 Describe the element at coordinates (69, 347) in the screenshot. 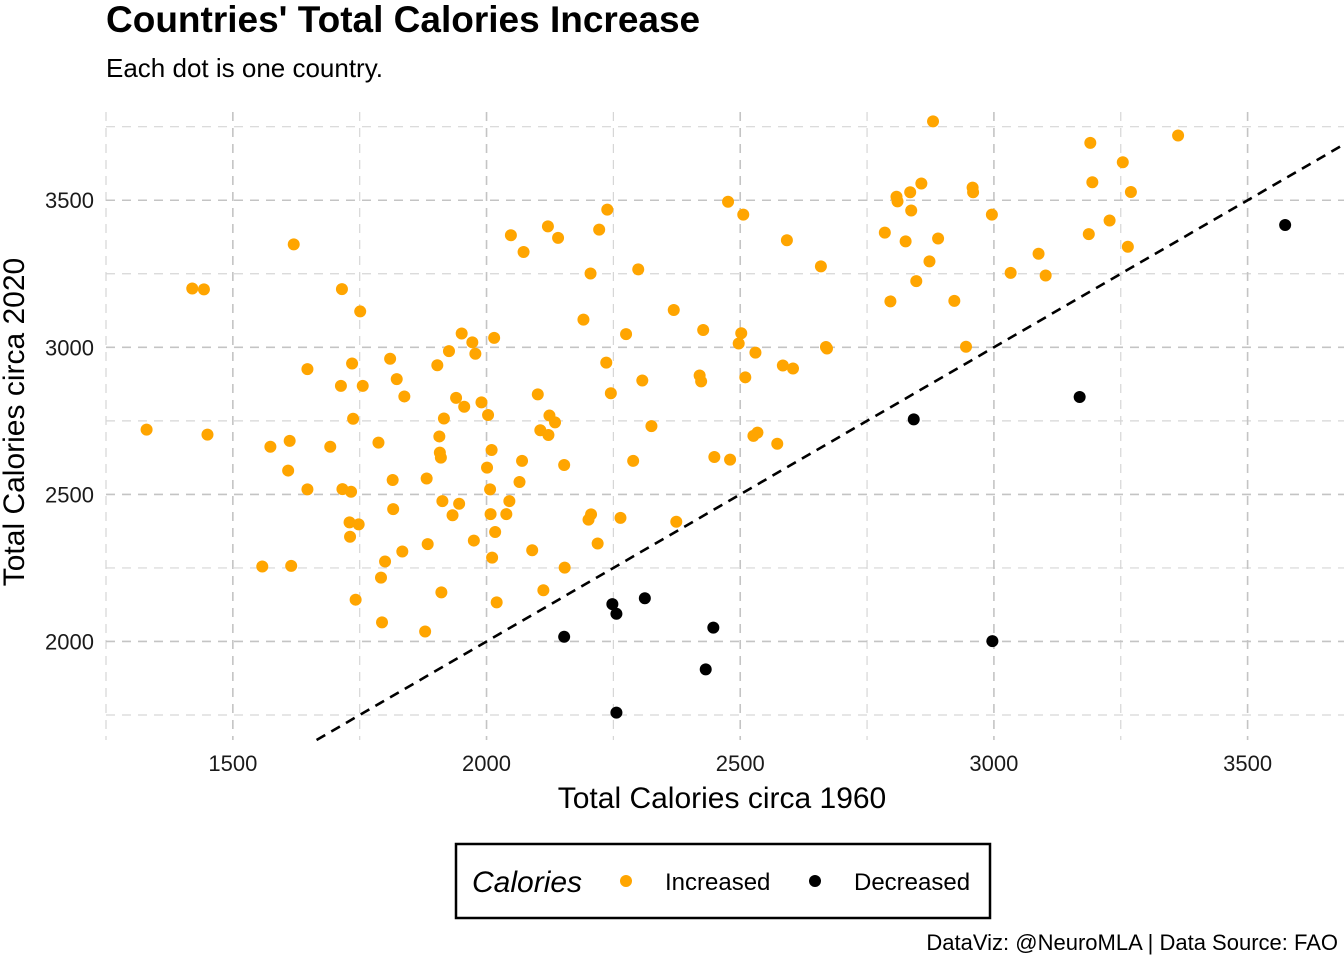

I see `y-tick-label: 3000` at that location.